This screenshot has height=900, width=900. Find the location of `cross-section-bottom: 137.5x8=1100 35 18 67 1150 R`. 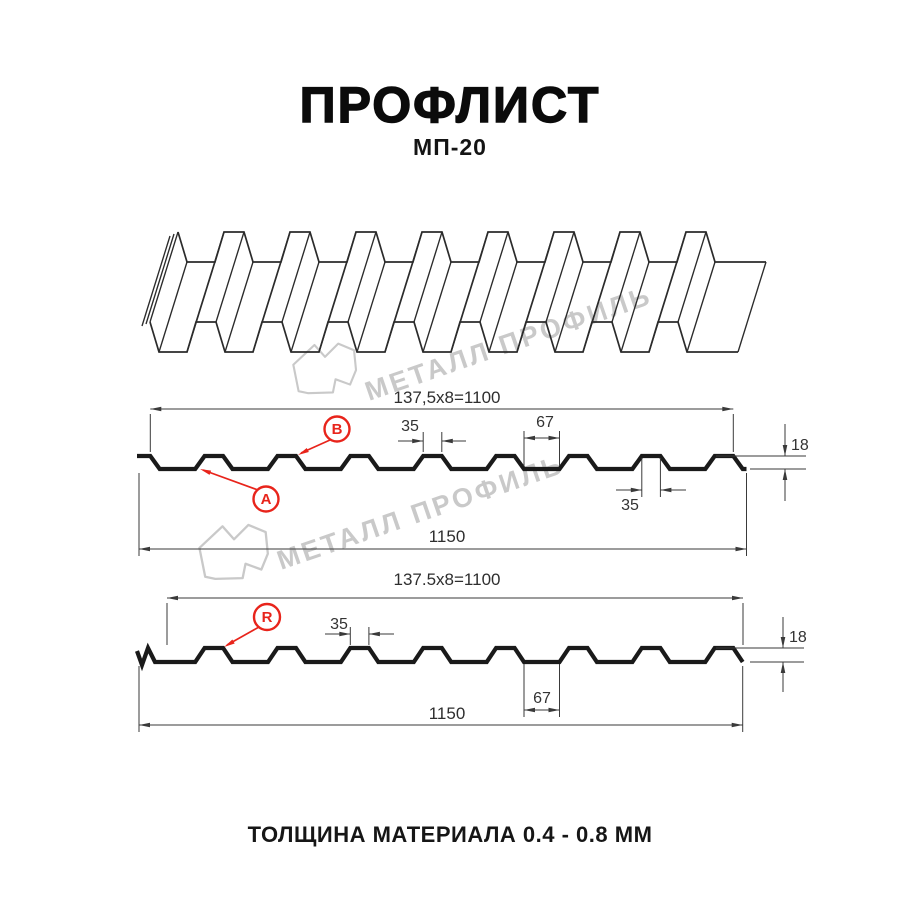

cross-section-bottom: 137.5x8=1100 35 18 67 1150 R is located at coordinates (471, 651).